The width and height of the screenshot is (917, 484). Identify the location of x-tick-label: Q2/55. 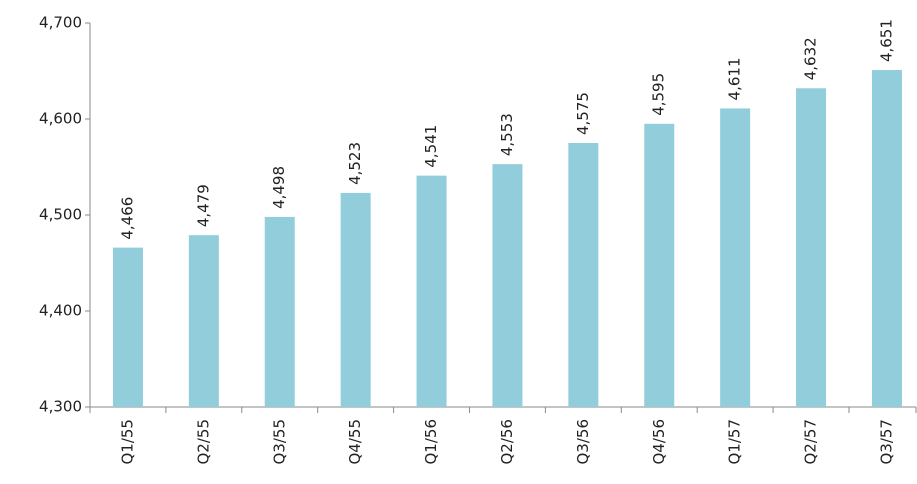
(203, 442).